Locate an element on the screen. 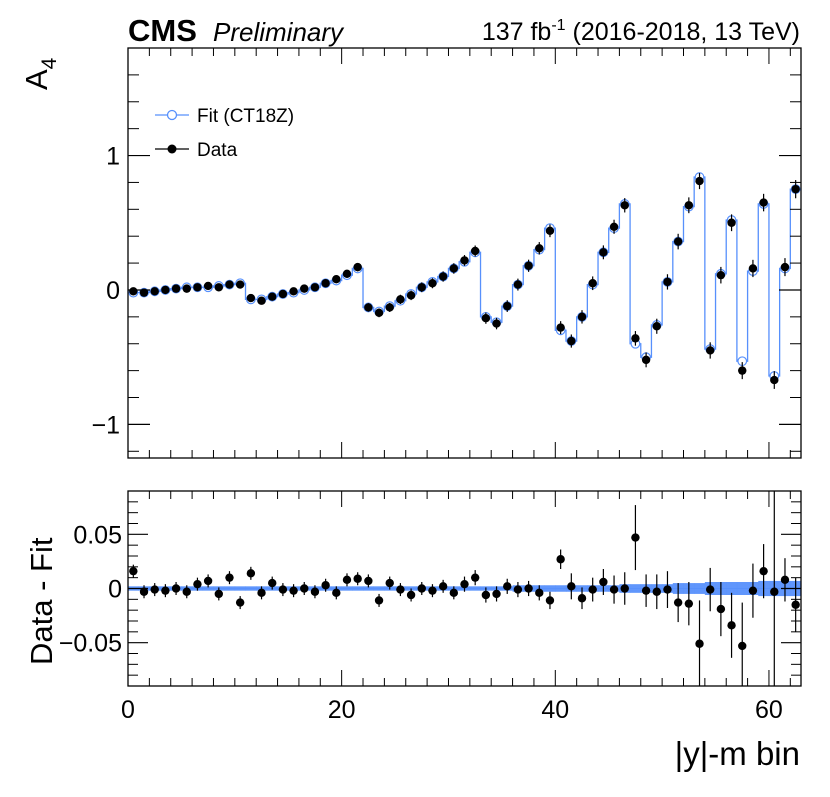 This screenshot has width=830, height=797. lumi-exponent: -1 is located at coordinates (558, 25).